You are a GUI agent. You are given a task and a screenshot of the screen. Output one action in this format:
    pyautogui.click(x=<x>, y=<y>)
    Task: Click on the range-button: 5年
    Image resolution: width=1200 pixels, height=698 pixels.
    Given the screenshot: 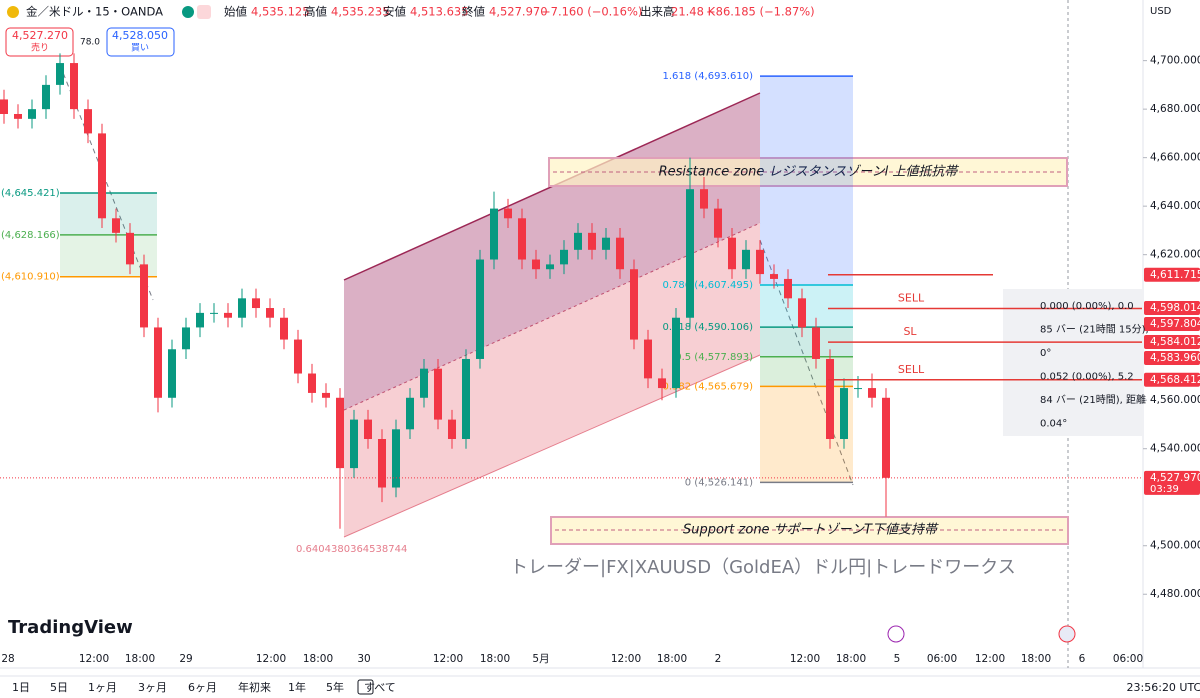 What is the action you would take?
    pyautogui.click(x=335, y=687)
    